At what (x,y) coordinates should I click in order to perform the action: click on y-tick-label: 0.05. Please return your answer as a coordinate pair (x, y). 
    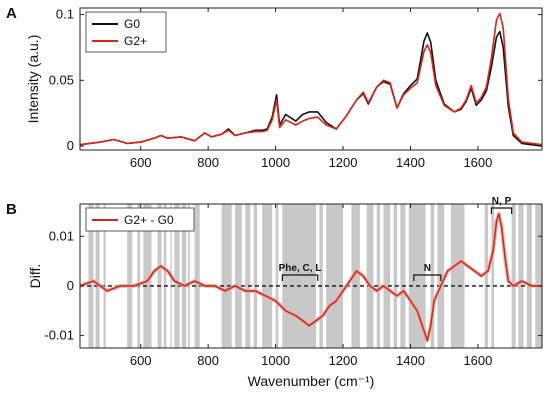
    Looking at the image, I should click on (61, 79).